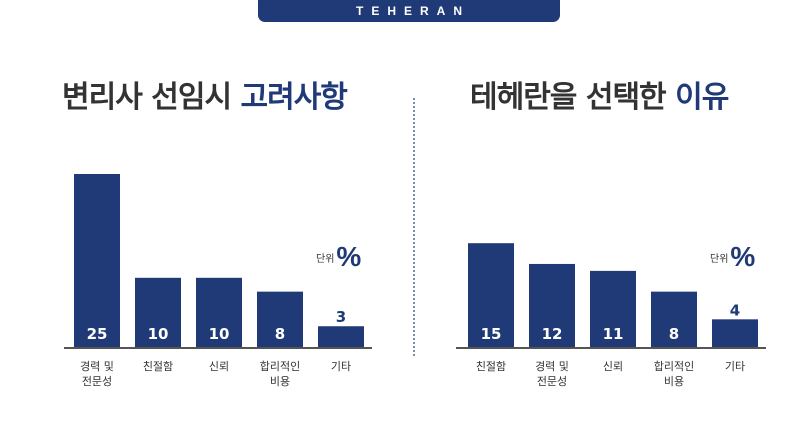 Image resolution: width=800 pixels, height=434 pixels. What do you see at coordinates (147, 97) in the screenshot?
I see `chart-title-main: 변리사 선임시` at bounding box center [147, 97].